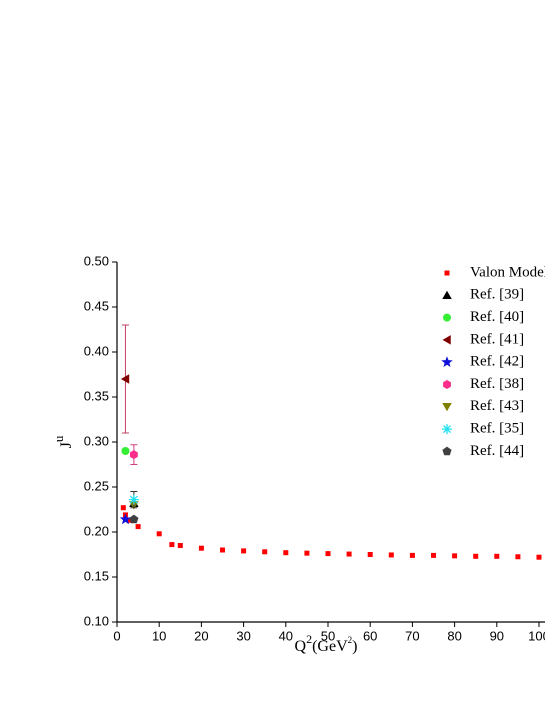 This screenshot has height=705, width=545. I want to click on y-tick-label: 0.10, so click(96, 620).